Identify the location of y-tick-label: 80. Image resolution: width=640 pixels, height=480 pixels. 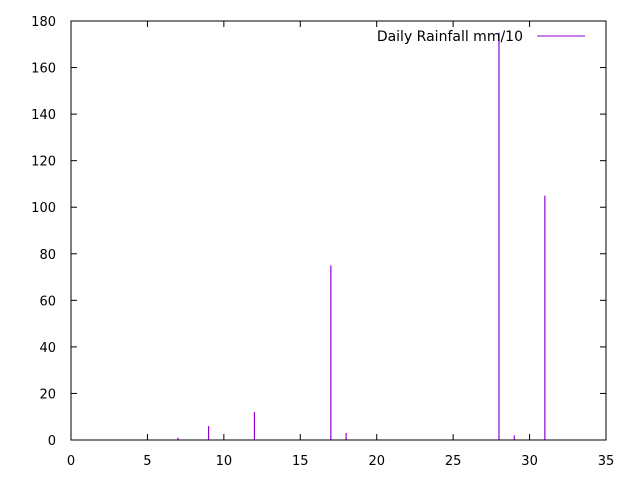
(47, 255).